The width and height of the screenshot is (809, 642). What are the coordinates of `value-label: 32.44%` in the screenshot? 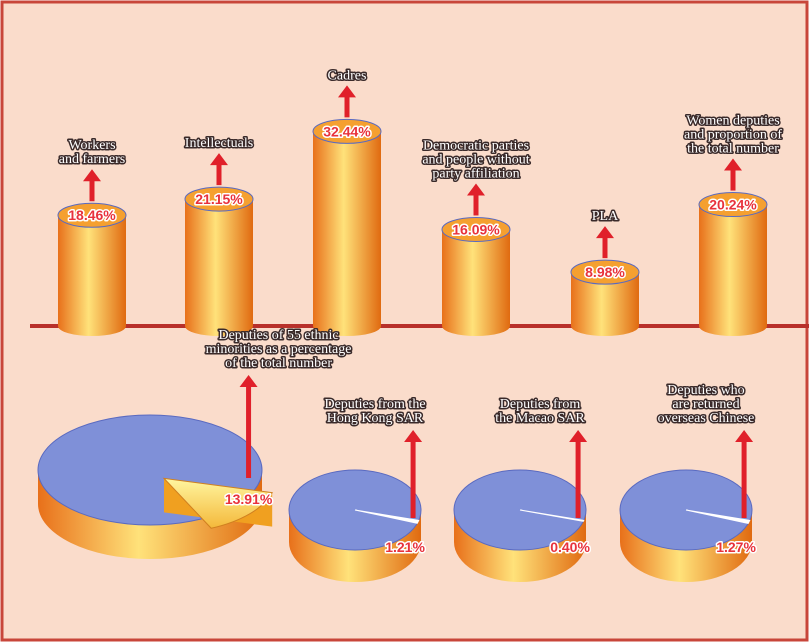 It's located at (347, 131).